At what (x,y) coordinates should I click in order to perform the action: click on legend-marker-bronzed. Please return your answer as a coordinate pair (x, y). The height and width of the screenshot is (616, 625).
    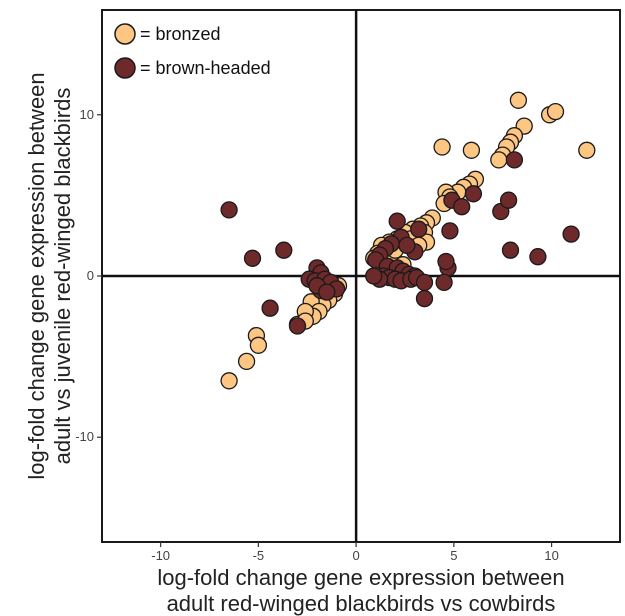
    Looking at the image, I should click on (125, 34).